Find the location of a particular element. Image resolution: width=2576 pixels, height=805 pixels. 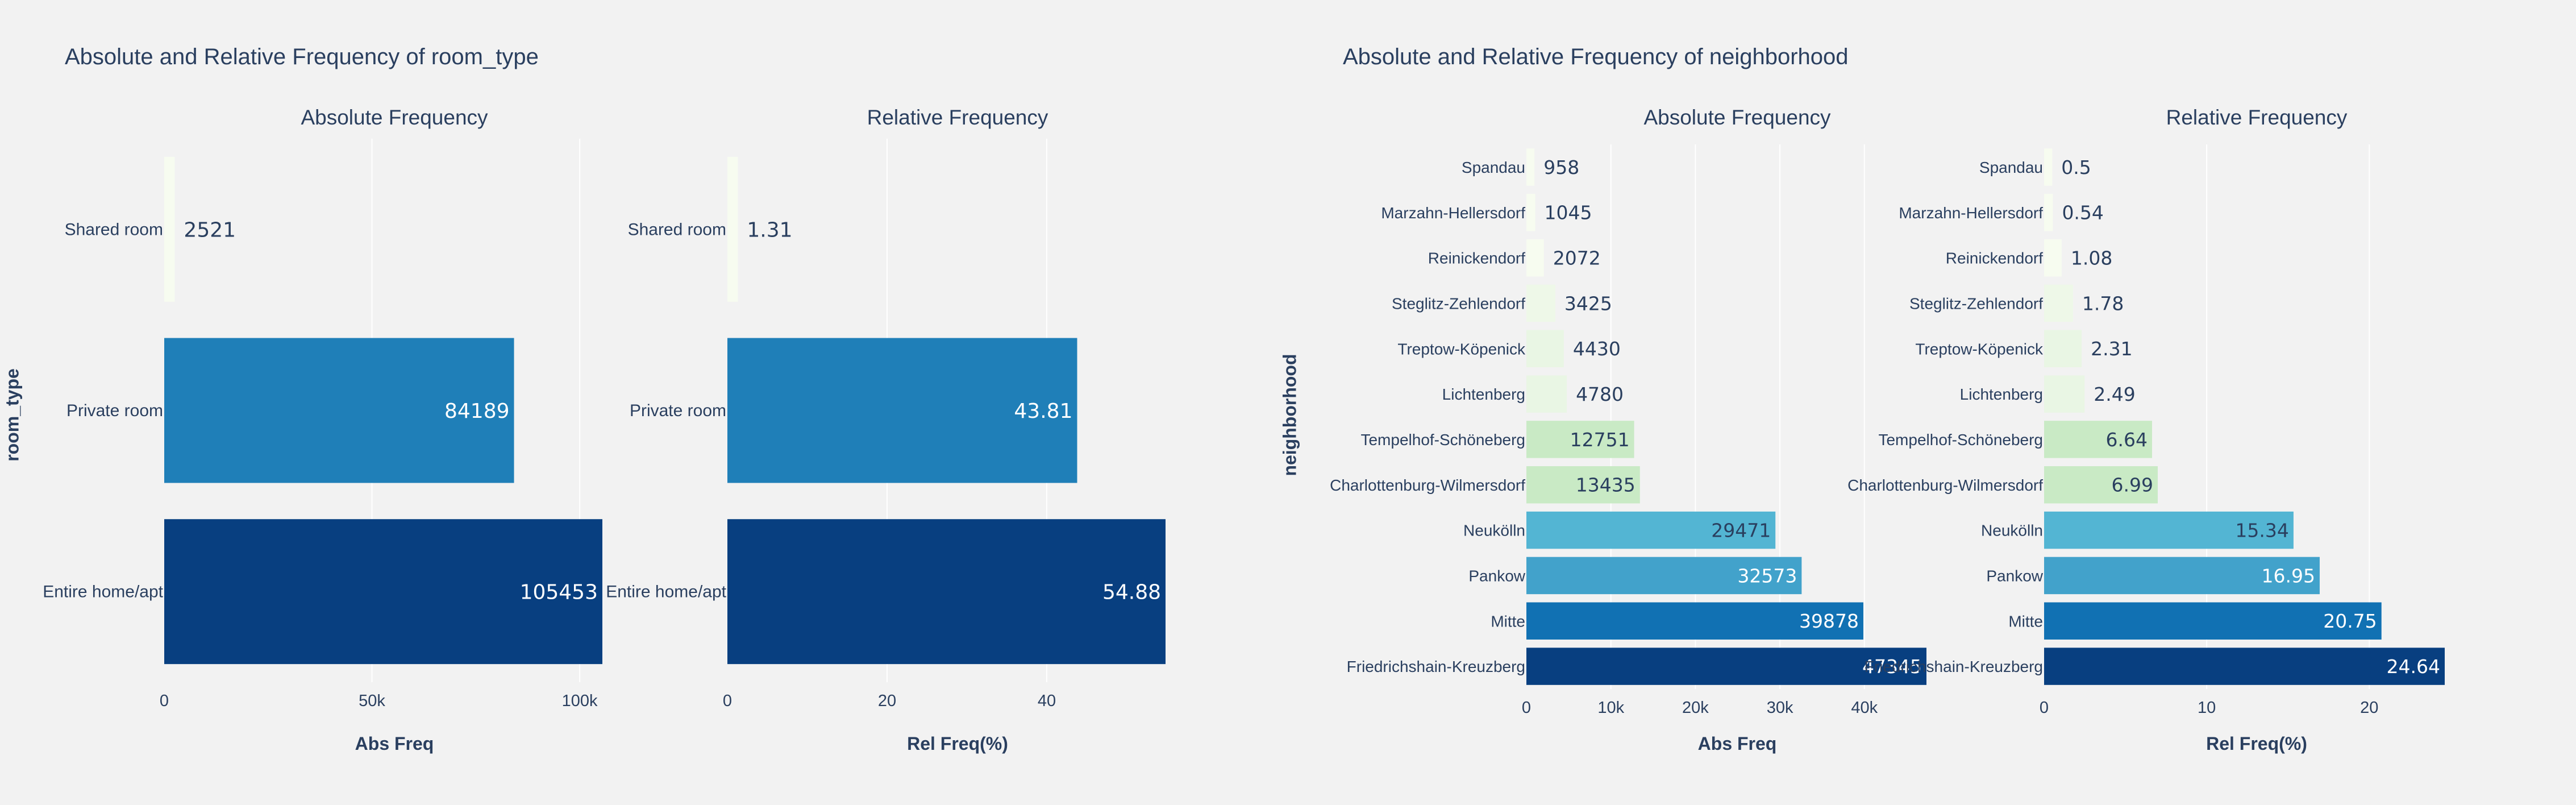

category-tick-label: Mitte is located at coordinates (1508, 621).